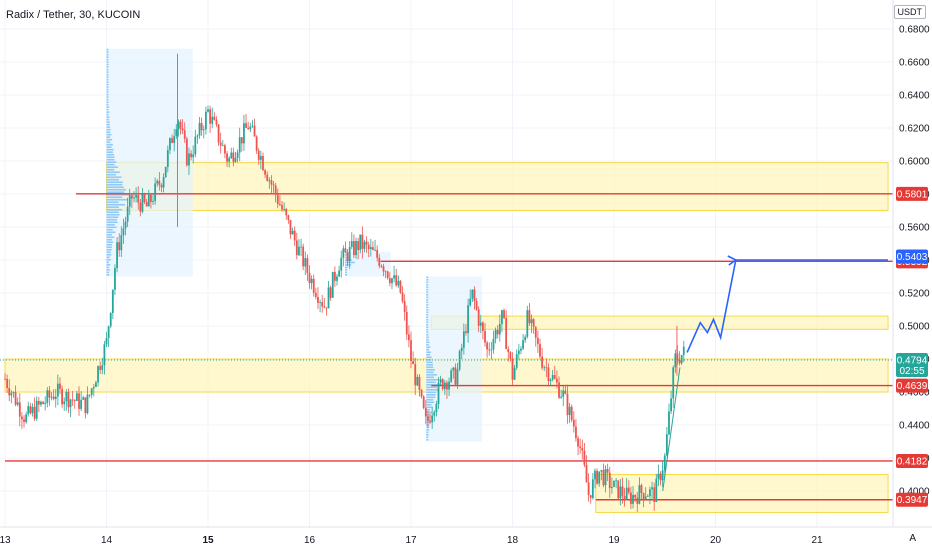 Image resolution: width=932 pixels, height=550 pixels. What do you see at coordinates (909, 12) in the screenshot?
I see `currency-selector: USDT` at bounding box center [909, 12].